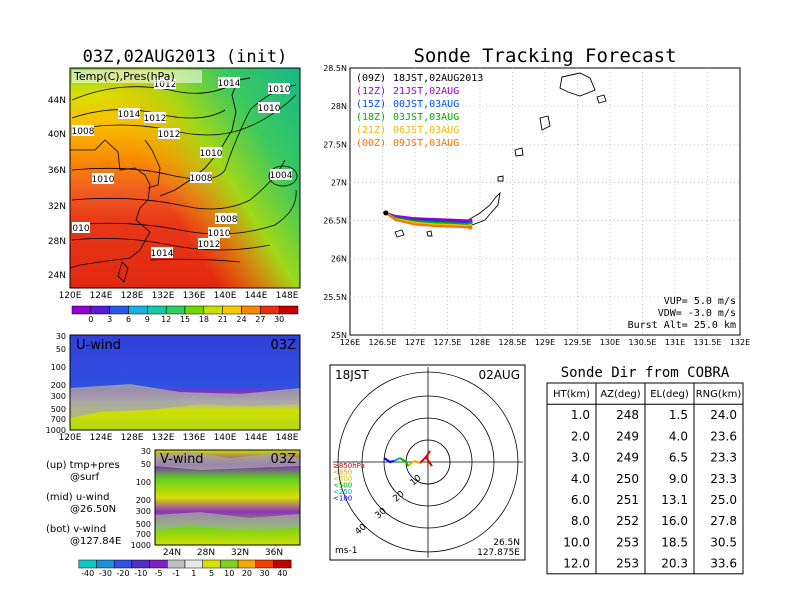 The image size is (792, 612). Describe the element at coordinates (87, 573) in the screenshot. I see `wind-colorbar-tick: -40` at that location.